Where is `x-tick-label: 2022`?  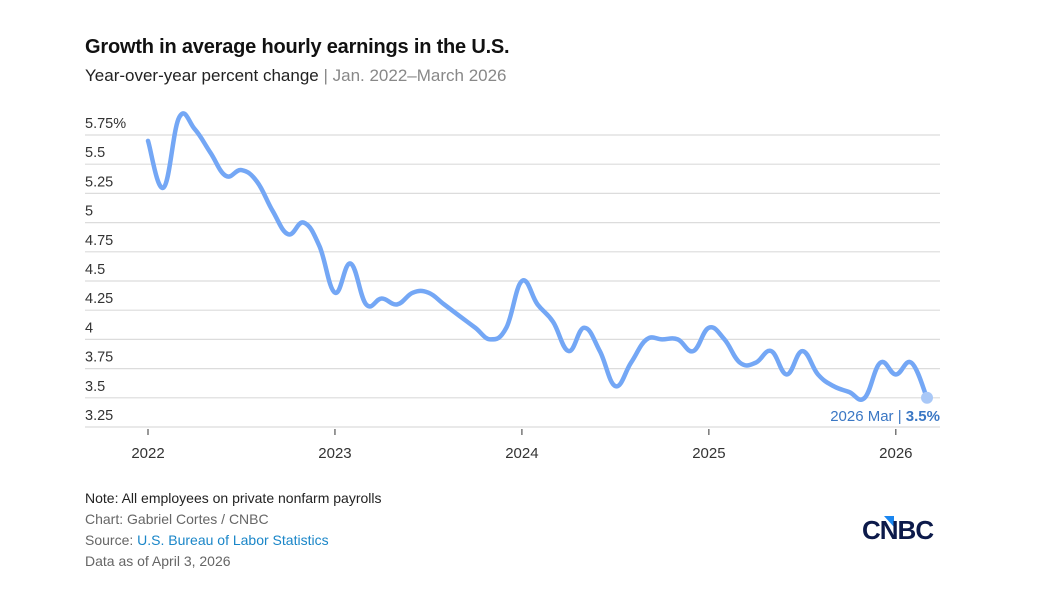
x-tick-label: 2022 is located at coordinates (147, 453).